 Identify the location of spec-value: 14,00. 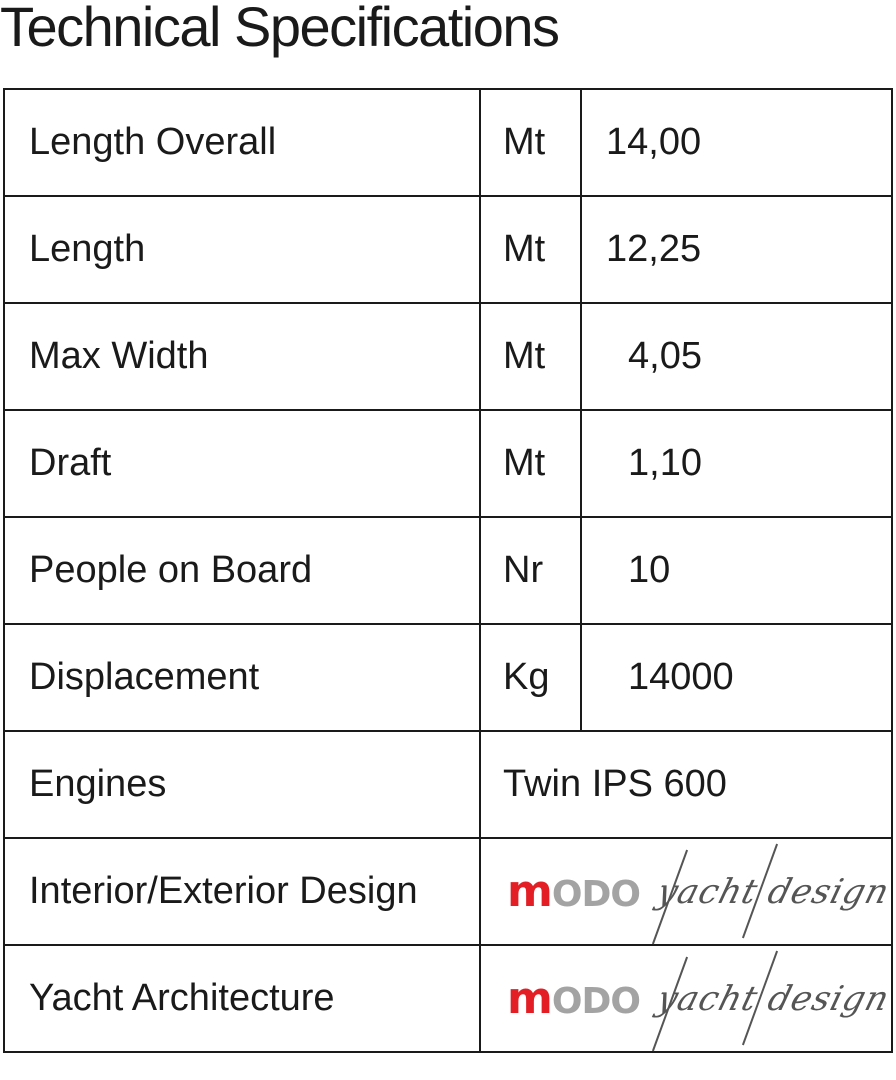
(736, 142).